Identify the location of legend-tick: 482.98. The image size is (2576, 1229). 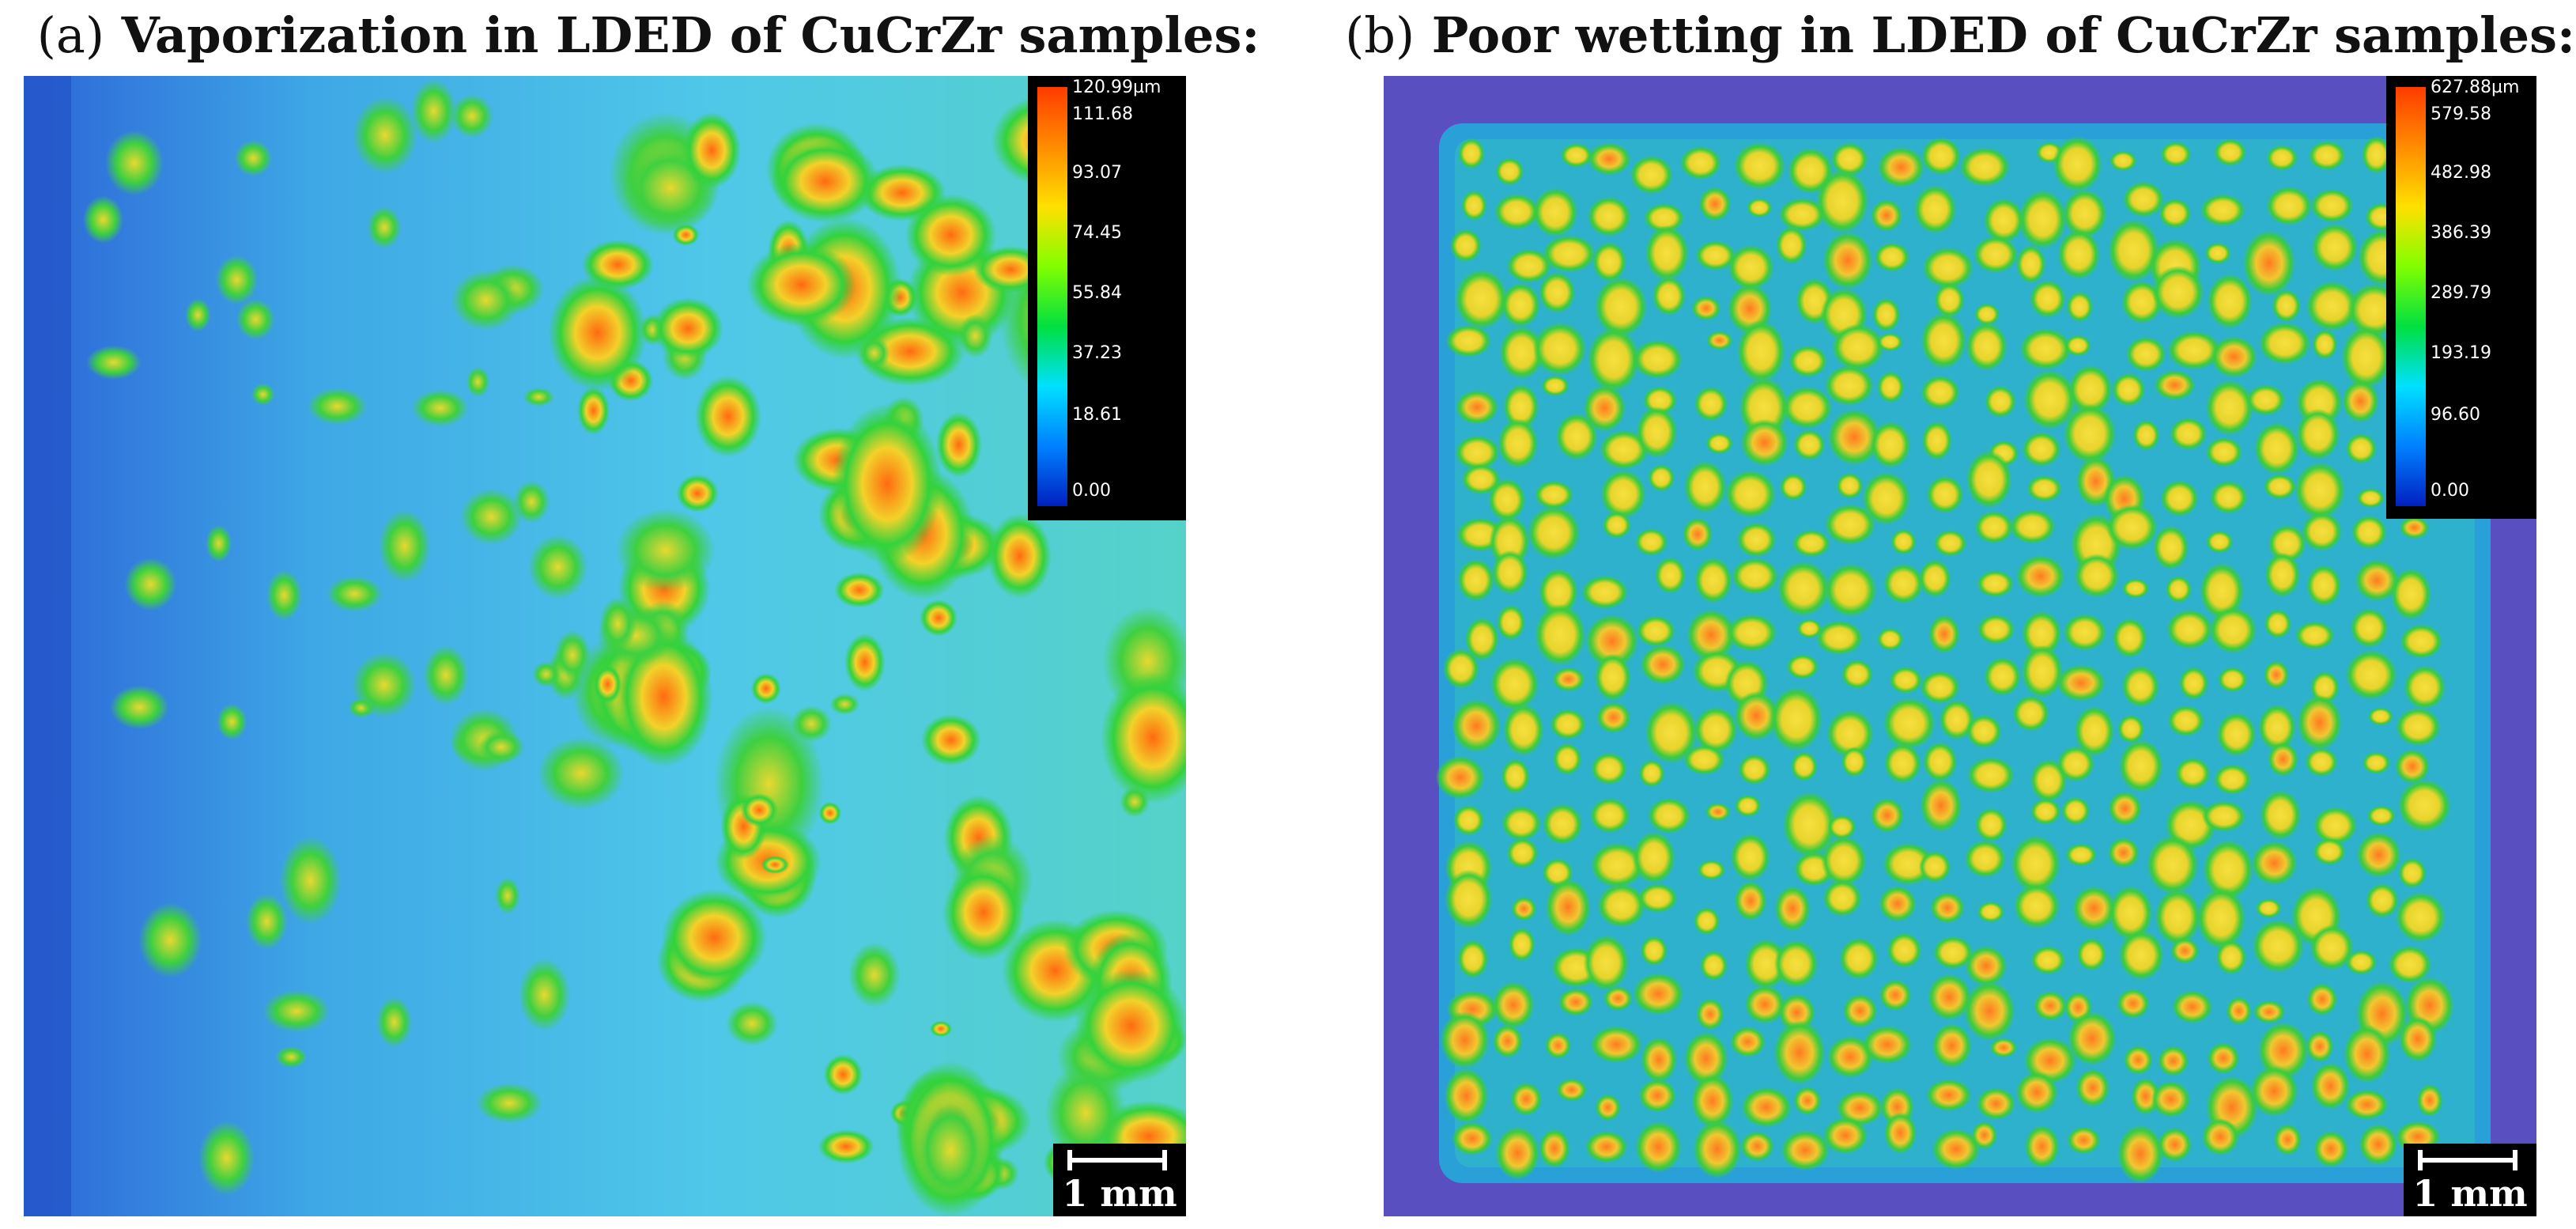
(2461, 173).